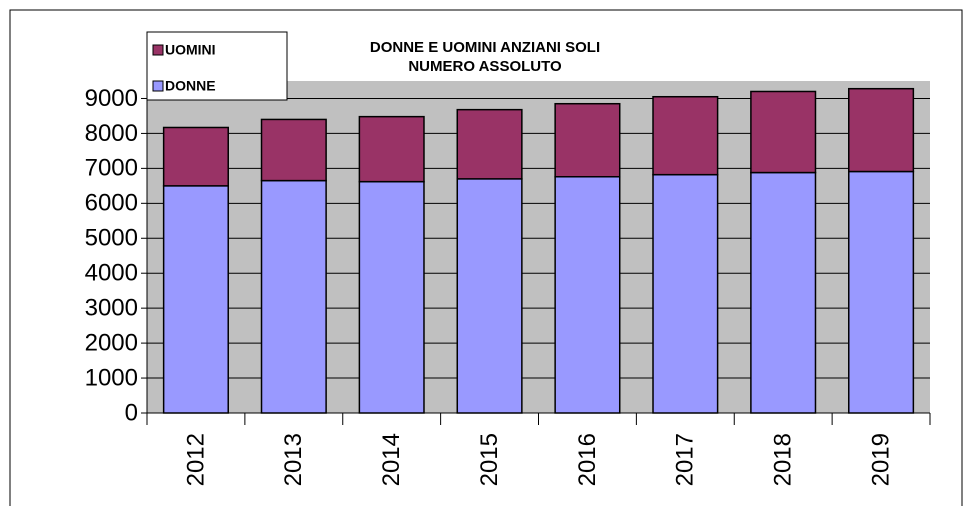 The width and height of the screenshot is (973, 506). What do you see at coordinates (111, 377) in the screenshot?
I see `y-tick-label: 1000` at bounding box center [111, 377].